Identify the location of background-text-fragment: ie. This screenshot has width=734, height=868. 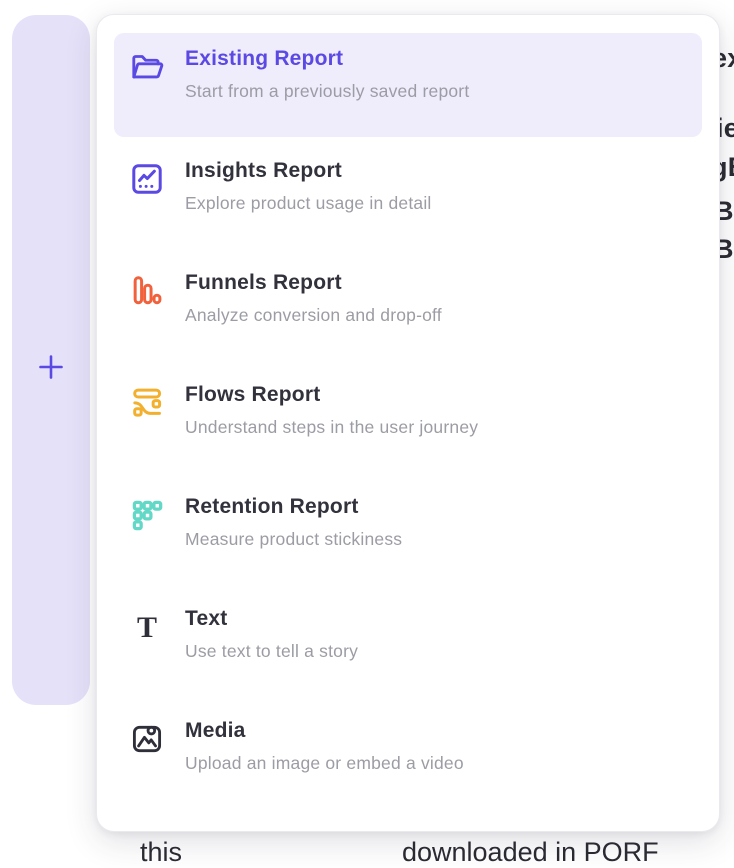
(725, 128).